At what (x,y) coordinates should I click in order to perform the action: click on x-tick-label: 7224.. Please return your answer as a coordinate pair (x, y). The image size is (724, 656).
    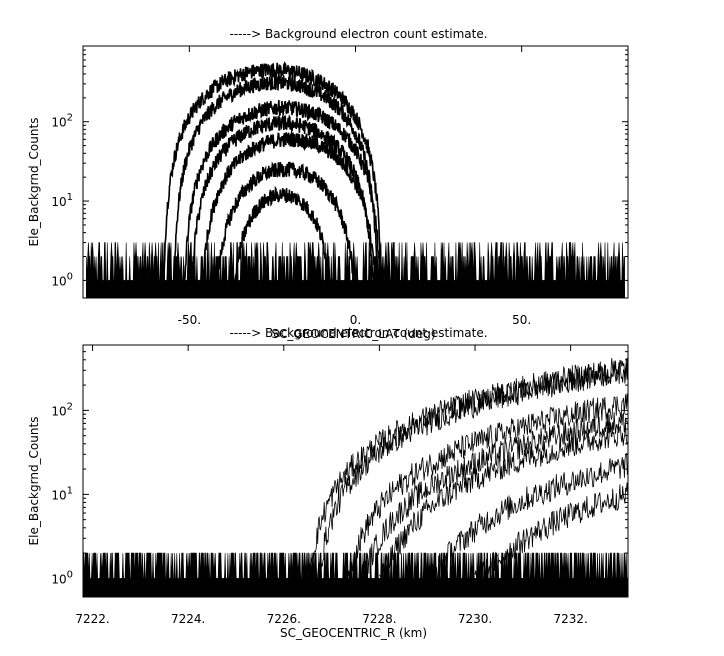
    Looking at the image, I should click on (188, 619).